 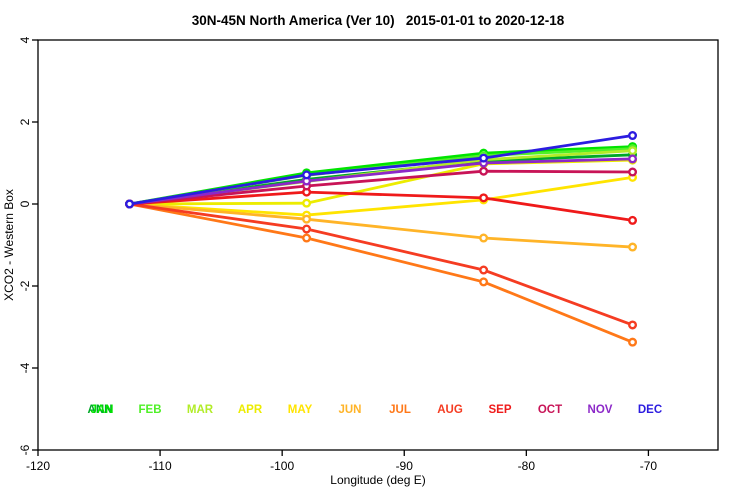 I want to click on legend-label-ann: ANN, so click(x=100, y=410).